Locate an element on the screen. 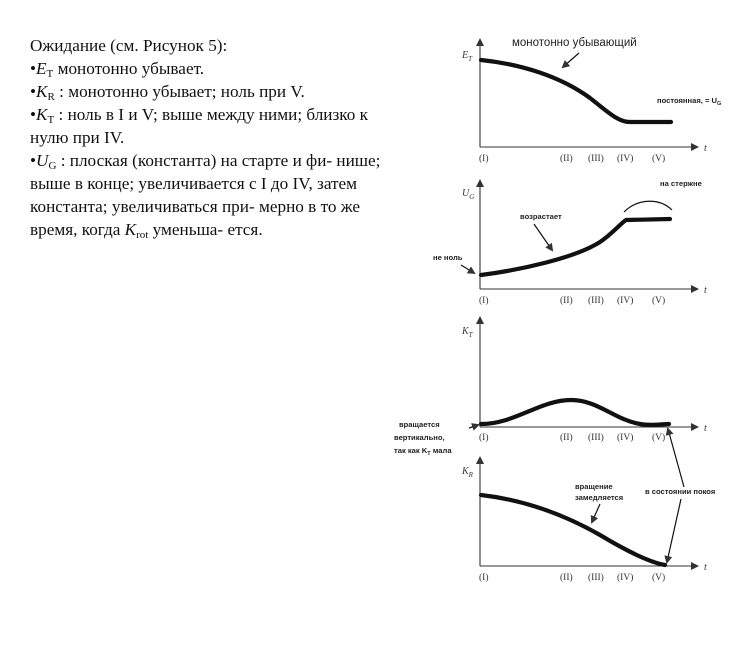 Image resolution: width=741 pixels, height=660 pixels. increase-label: возрастает is located at coordinates (541, 216).